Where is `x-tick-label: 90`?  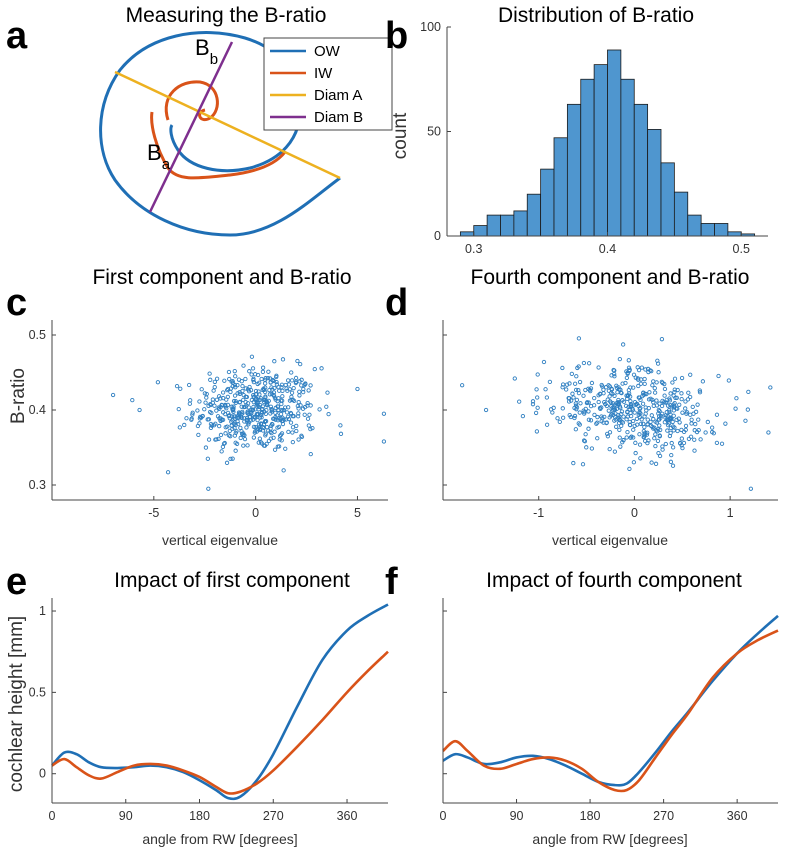
x-tick-label: 90 is located at coordinates (126, 816).